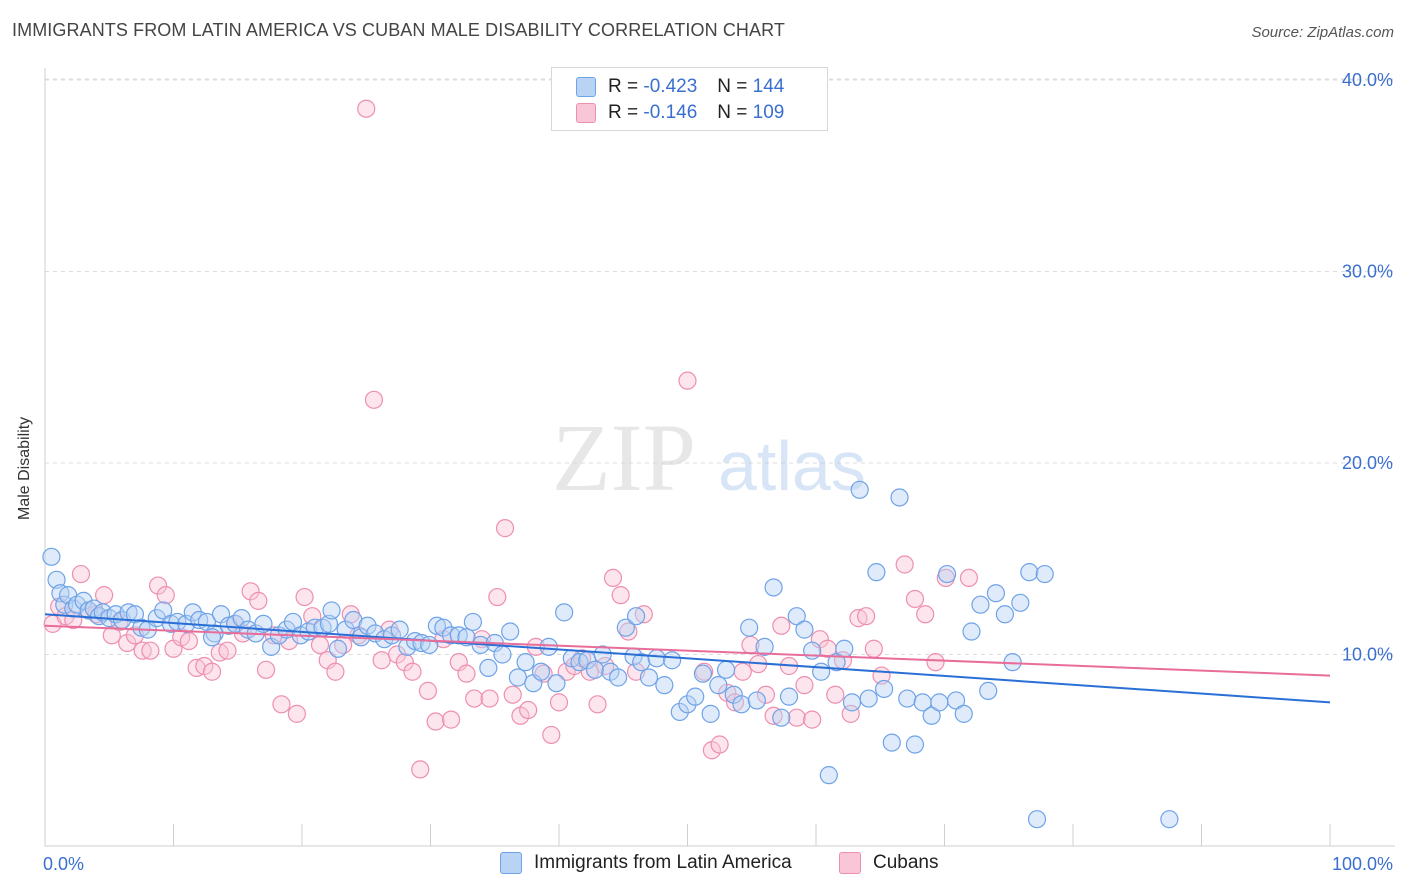 This screenshot has width=1406, height=892. I want to click on legend-n-label: N =, so click(732, 86).